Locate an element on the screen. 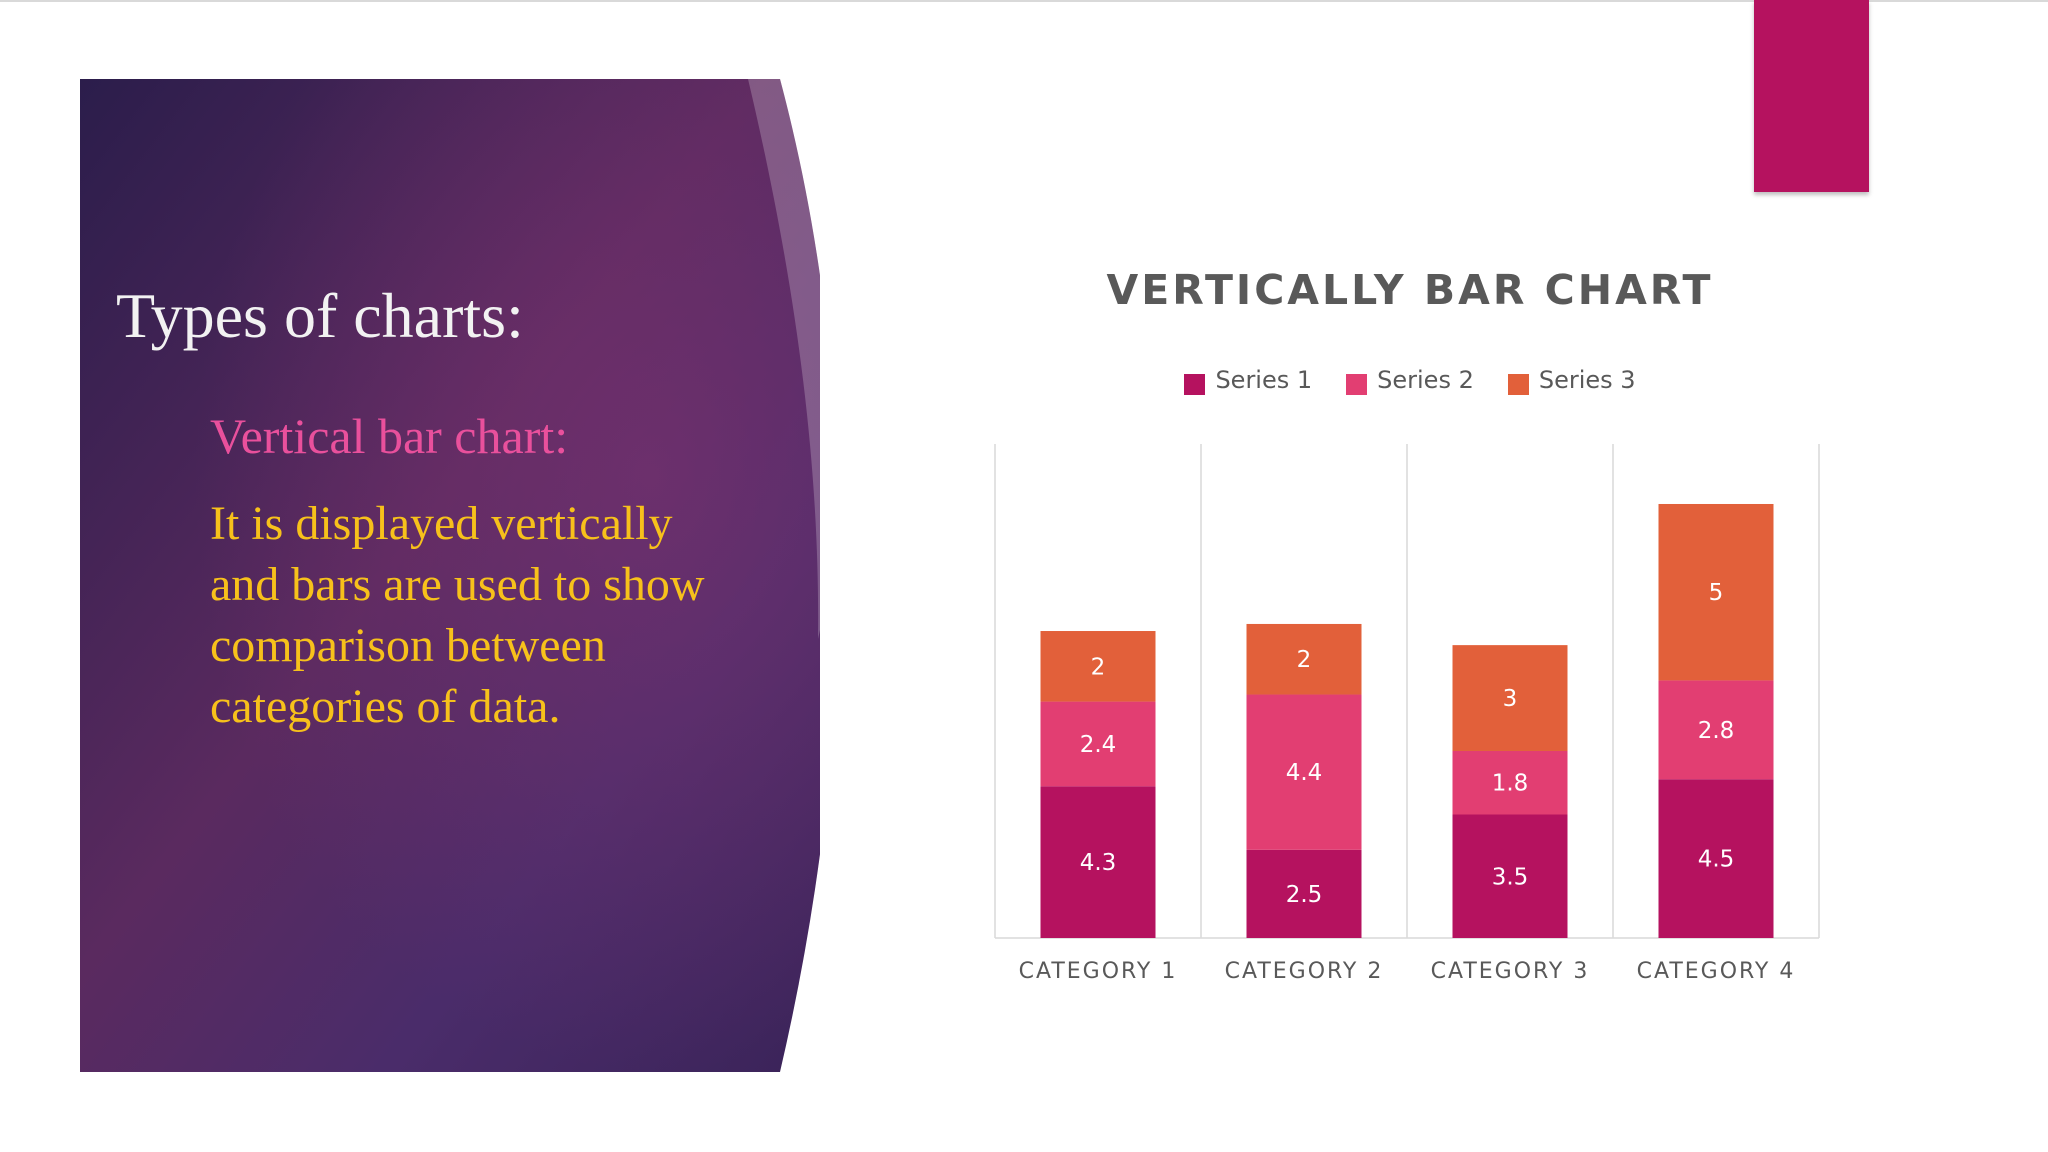  legend-label: Series 2 is located at coordinates (1425, 379).